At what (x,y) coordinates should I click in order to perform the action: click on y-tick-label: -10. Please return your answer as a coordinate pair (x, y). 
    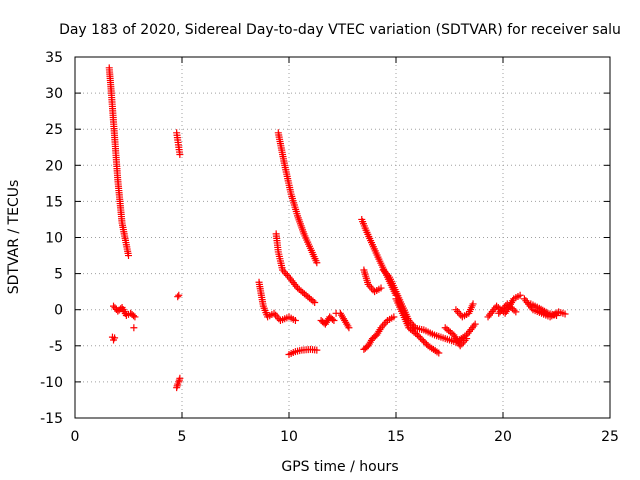
    Looking at the image, I should click on (51, 383).